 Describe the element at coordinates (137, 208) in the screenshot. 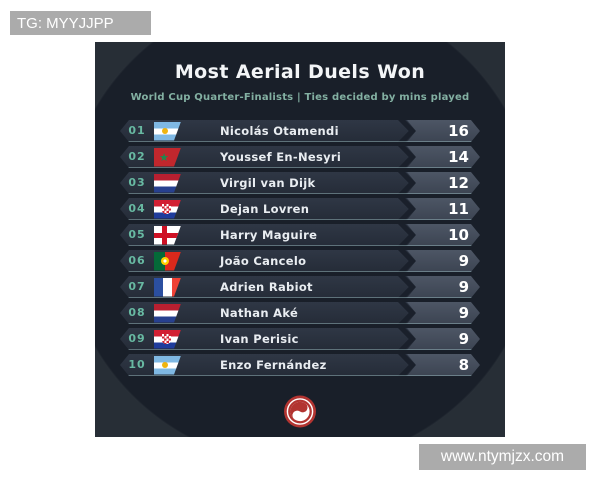

I see `row-rank: 04` at that location.